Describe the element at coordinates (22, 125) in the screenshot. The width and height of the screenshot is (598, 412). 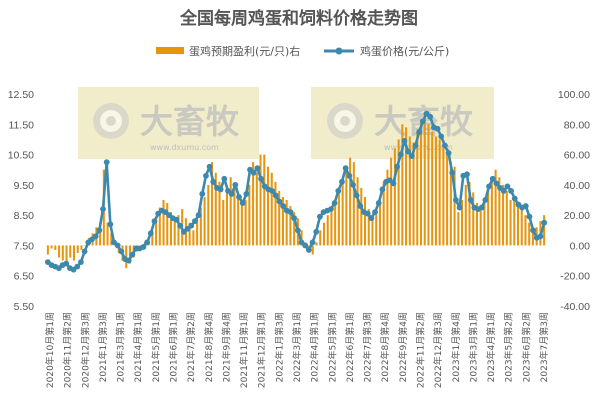
I see `left-tick-label: 11.50` at that location.